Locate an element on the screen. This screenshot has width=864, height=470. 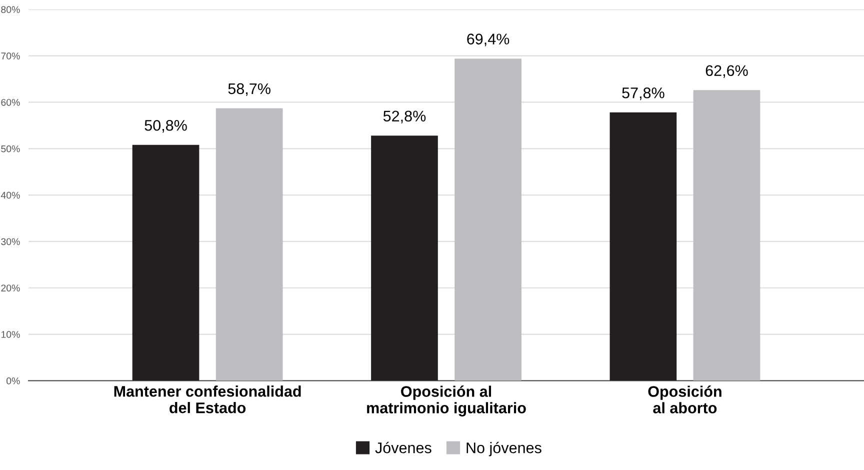
y-tick-label: 20% is located at coordinates (10, 288).